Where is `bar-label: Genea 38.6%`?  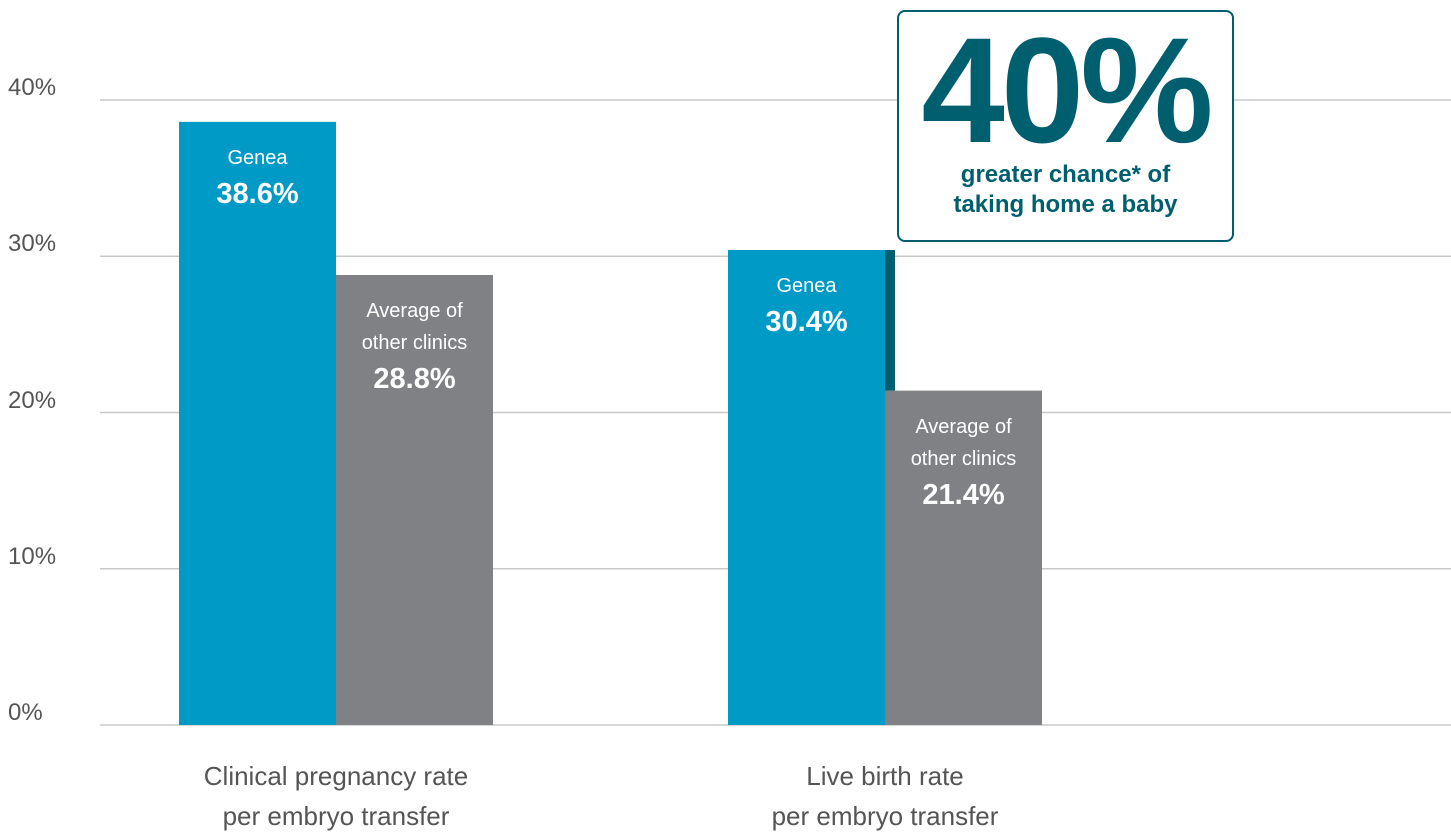 bar-label: Genea 38.6% is located at coordinates (257, 178).